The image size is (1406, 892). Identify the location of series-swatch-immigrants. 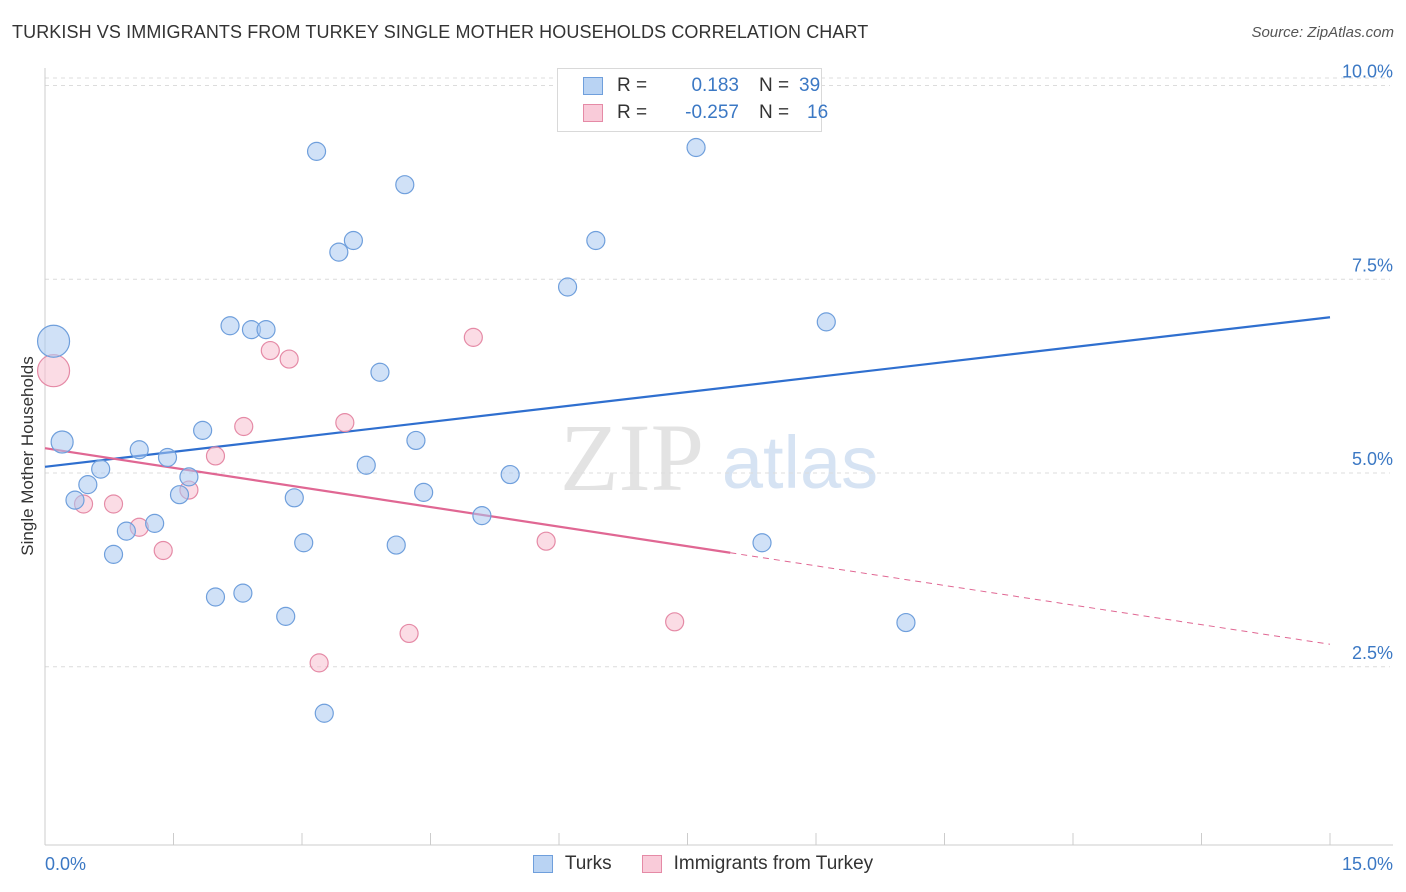
(651, 864).